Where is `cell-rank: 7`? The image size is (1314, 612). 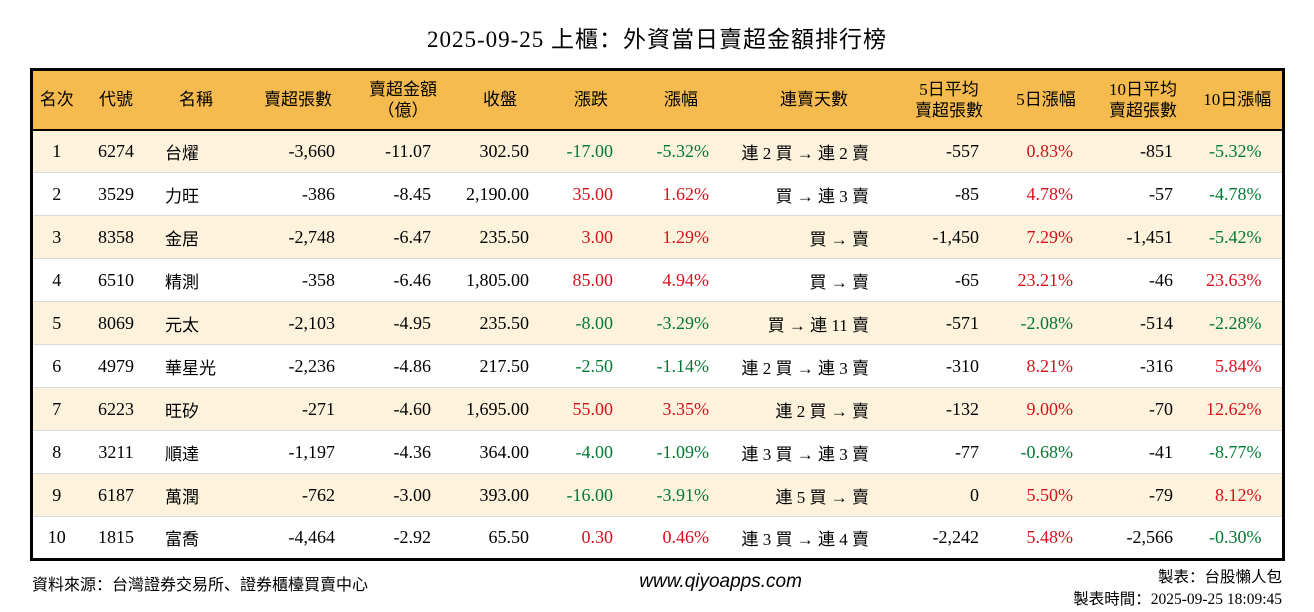 cell-rank: 7 is located at coordinates (56, 409).